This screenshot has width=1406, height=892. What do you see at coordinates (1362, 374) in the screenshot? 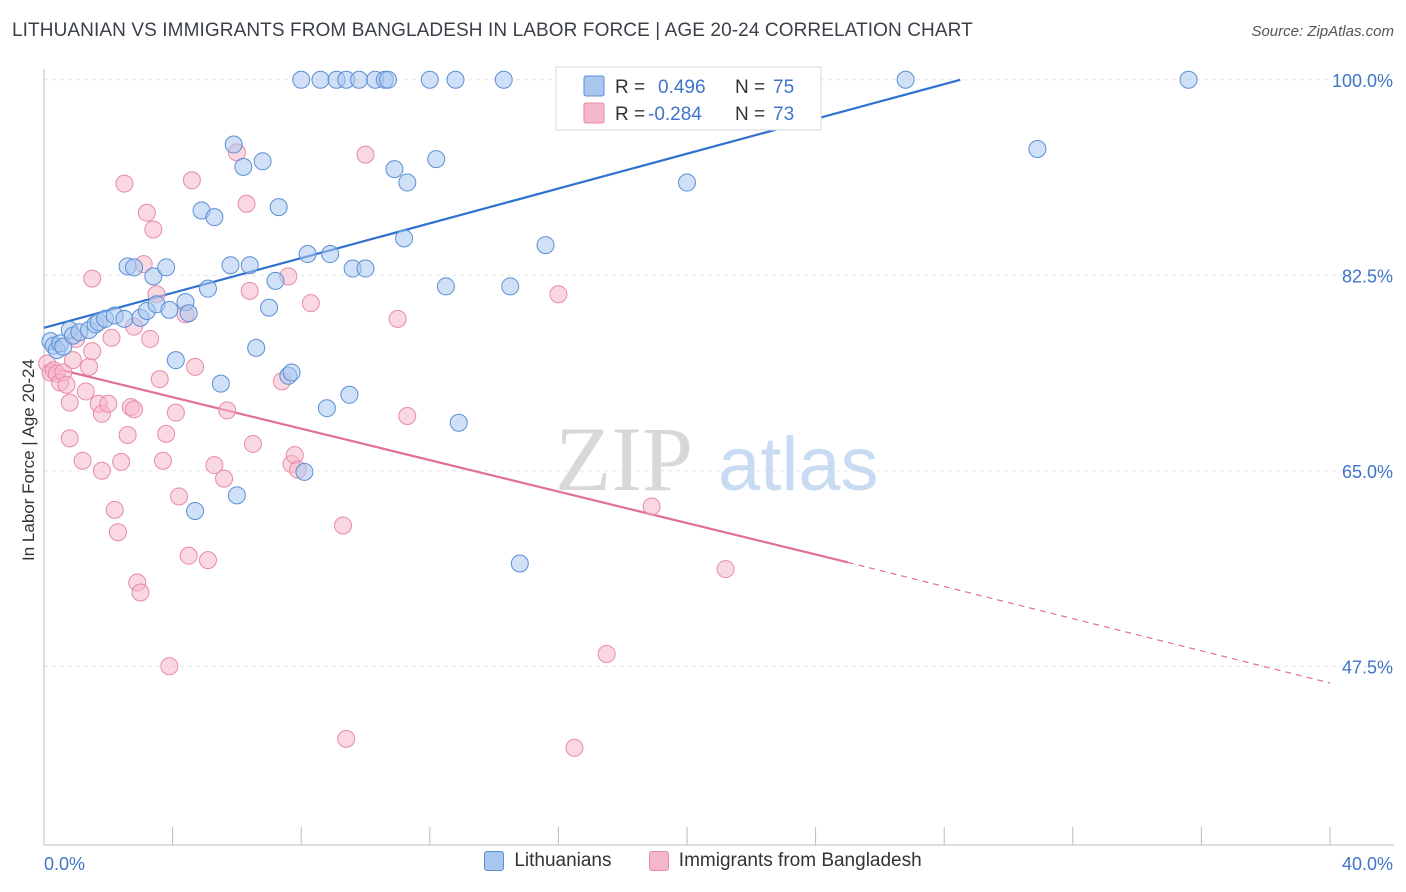
I see `y-tick-labels: 47.5% 65.0% 82.5% 100.0%` at bounding box center [1362, 374].